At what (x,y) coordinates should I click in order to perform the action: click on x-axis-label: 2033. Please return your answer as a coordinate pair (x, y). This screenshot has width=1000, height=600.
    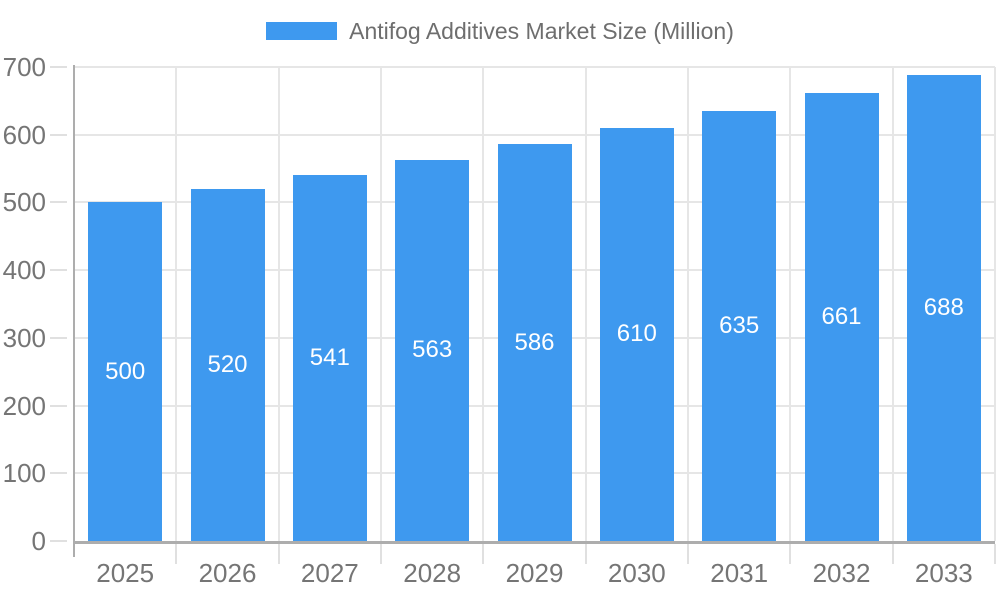
    Looking at the image, I should click on (943, 573).